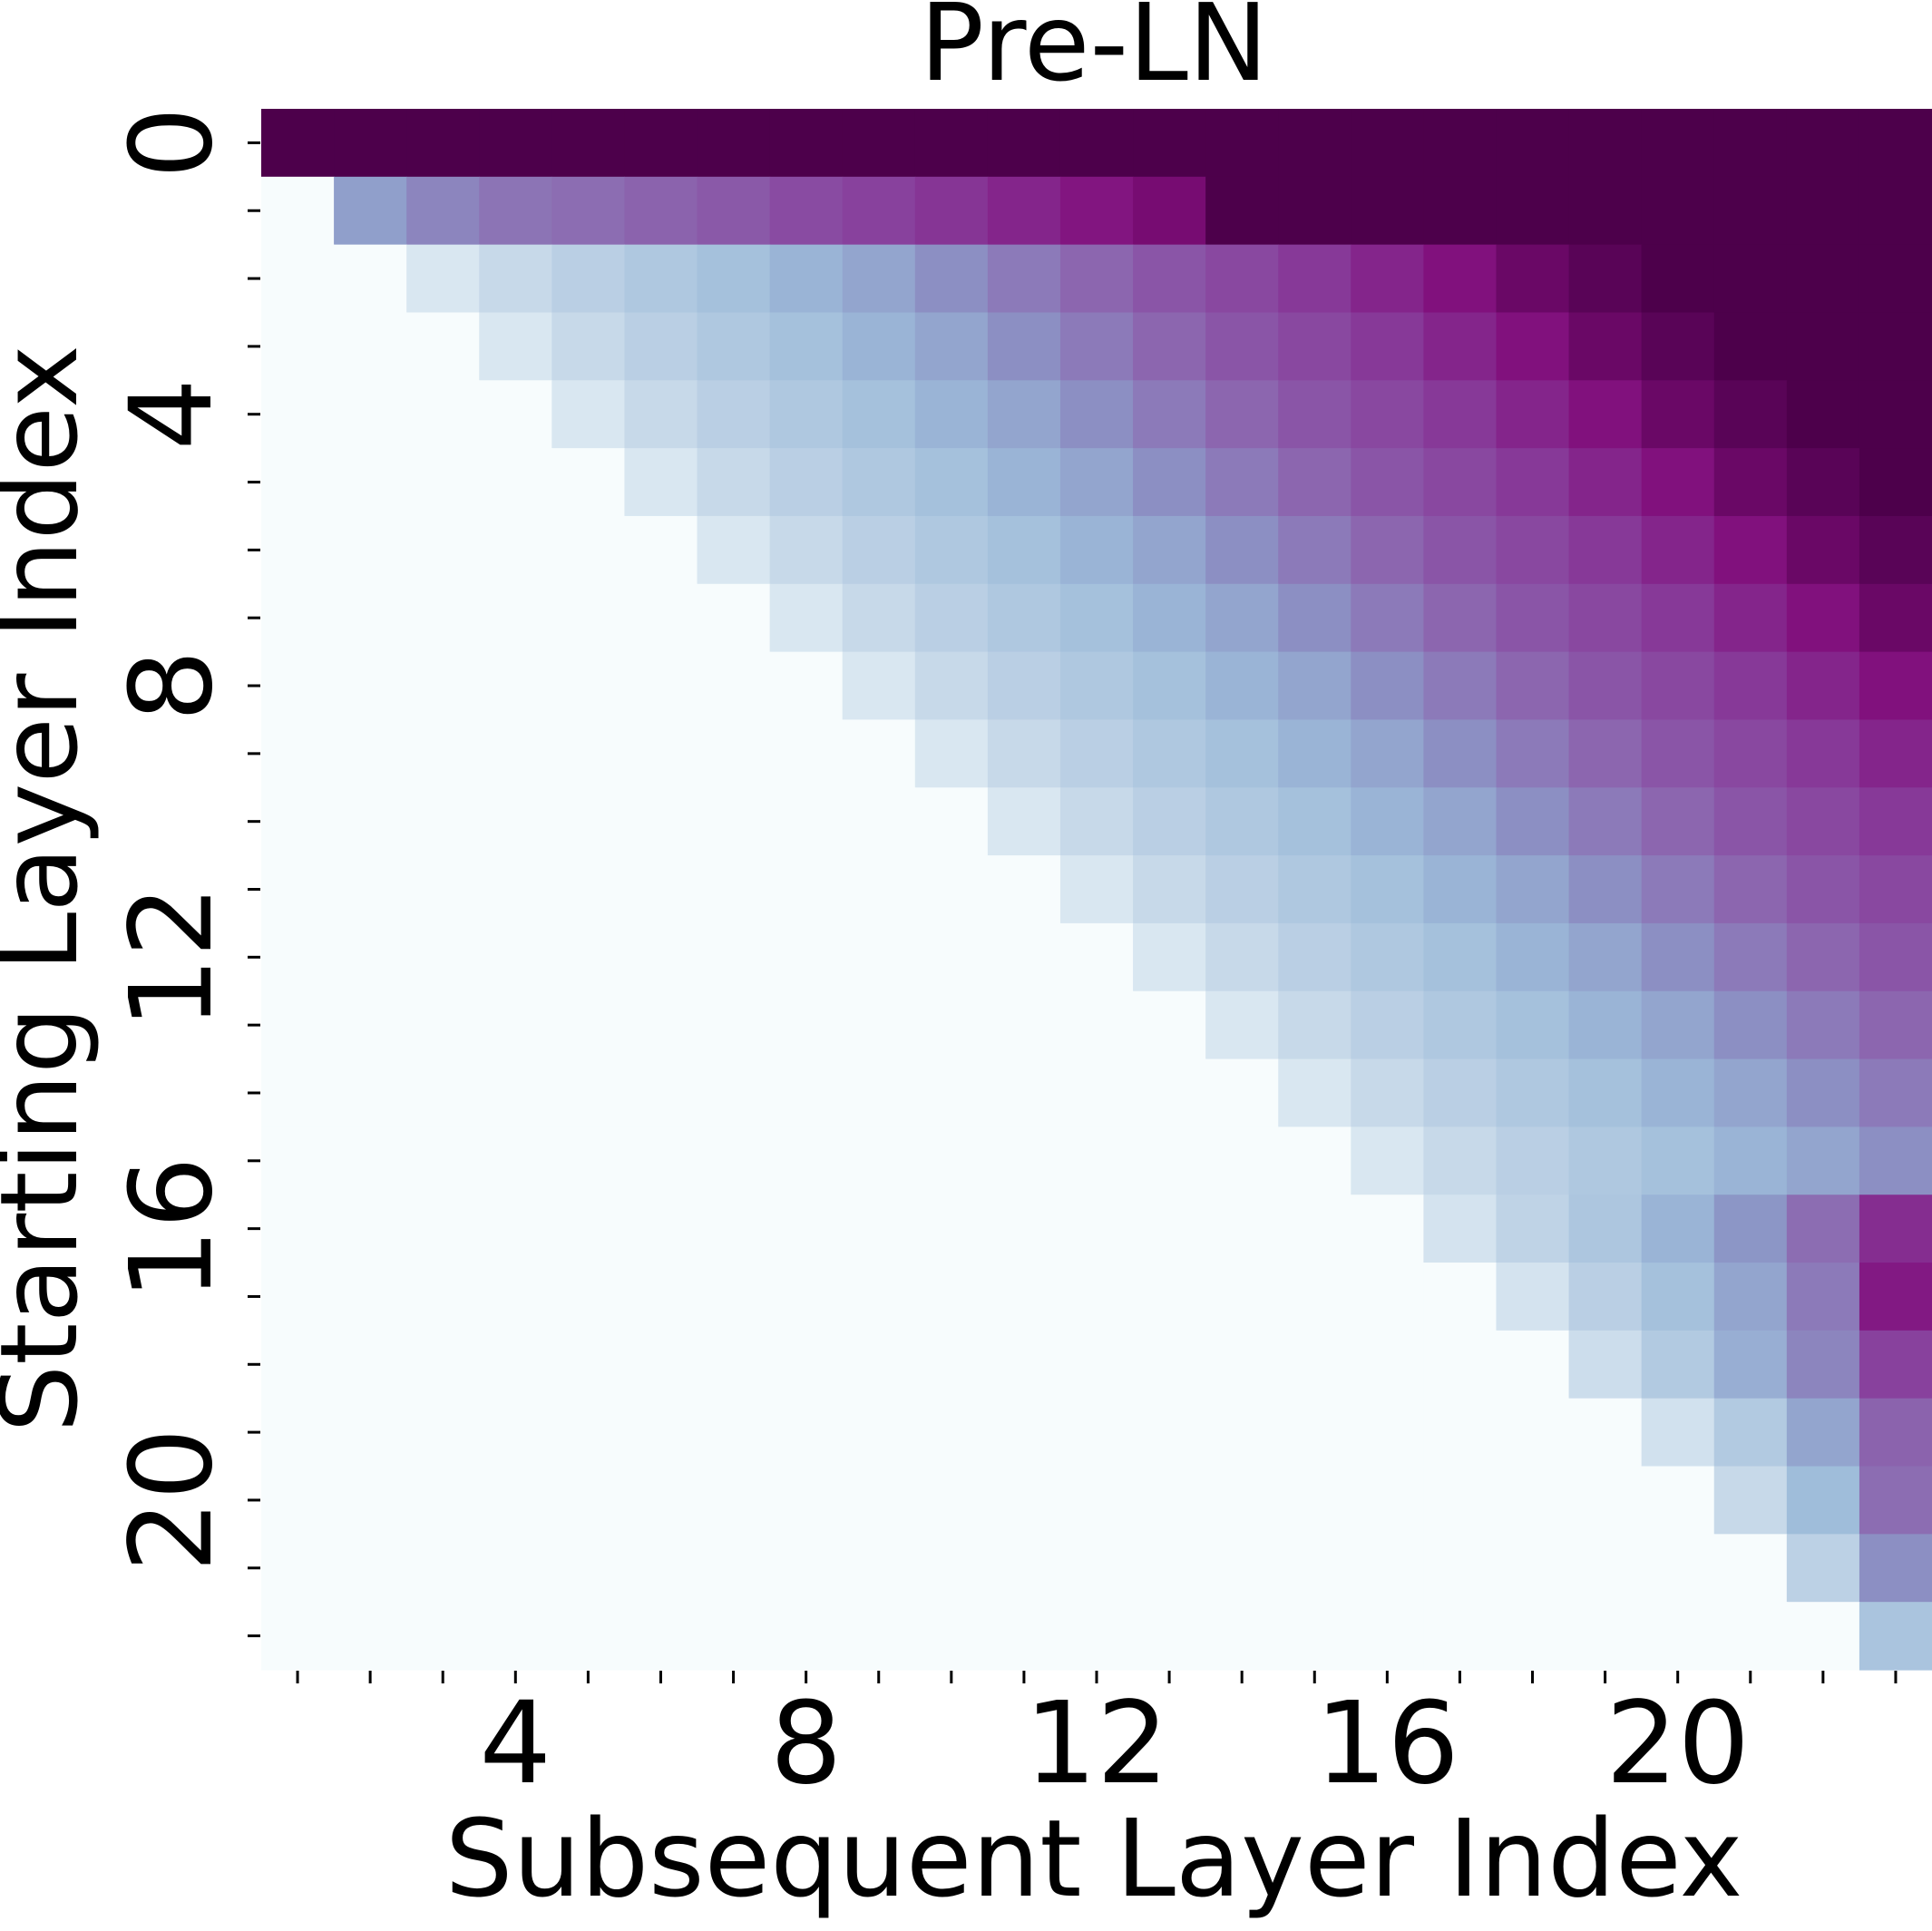  Describe the element at coordinates (51, 889) in the screenshot. I see `y-axis-title: Starting Layer Index` at that location.